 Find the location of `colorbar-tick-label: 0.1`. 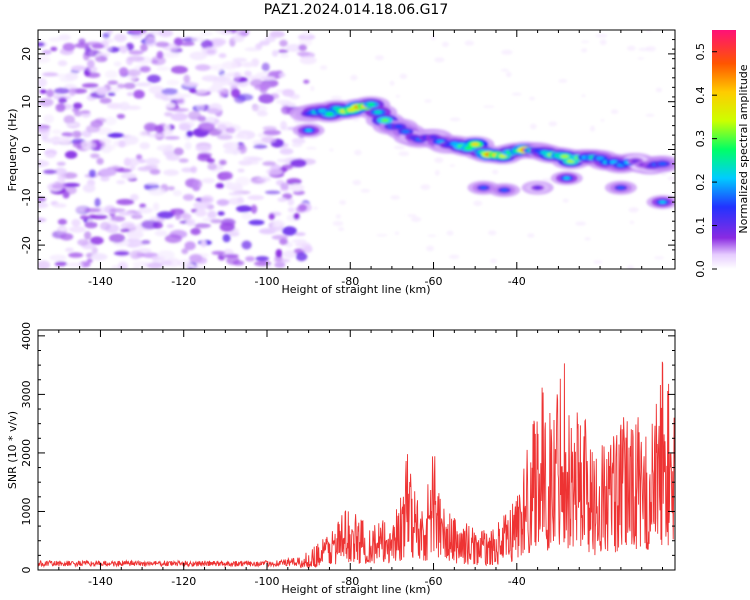

colorbar-tick-label: 0.1 is located at coordinates (700, 226).